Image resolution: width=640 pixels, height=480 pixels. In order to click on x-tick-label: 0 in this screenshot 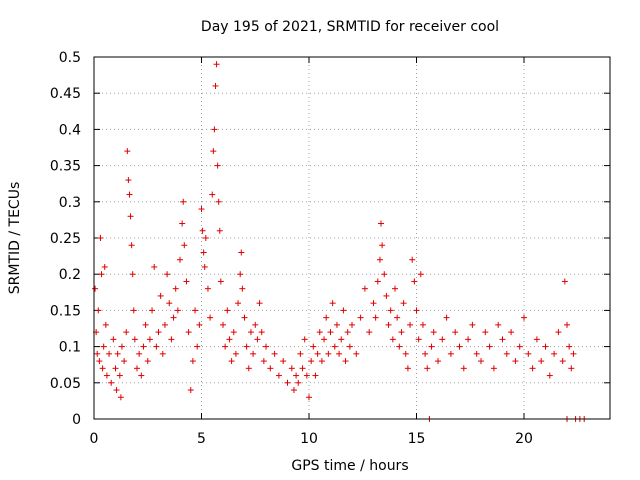, I will do `click(94, 439)`.